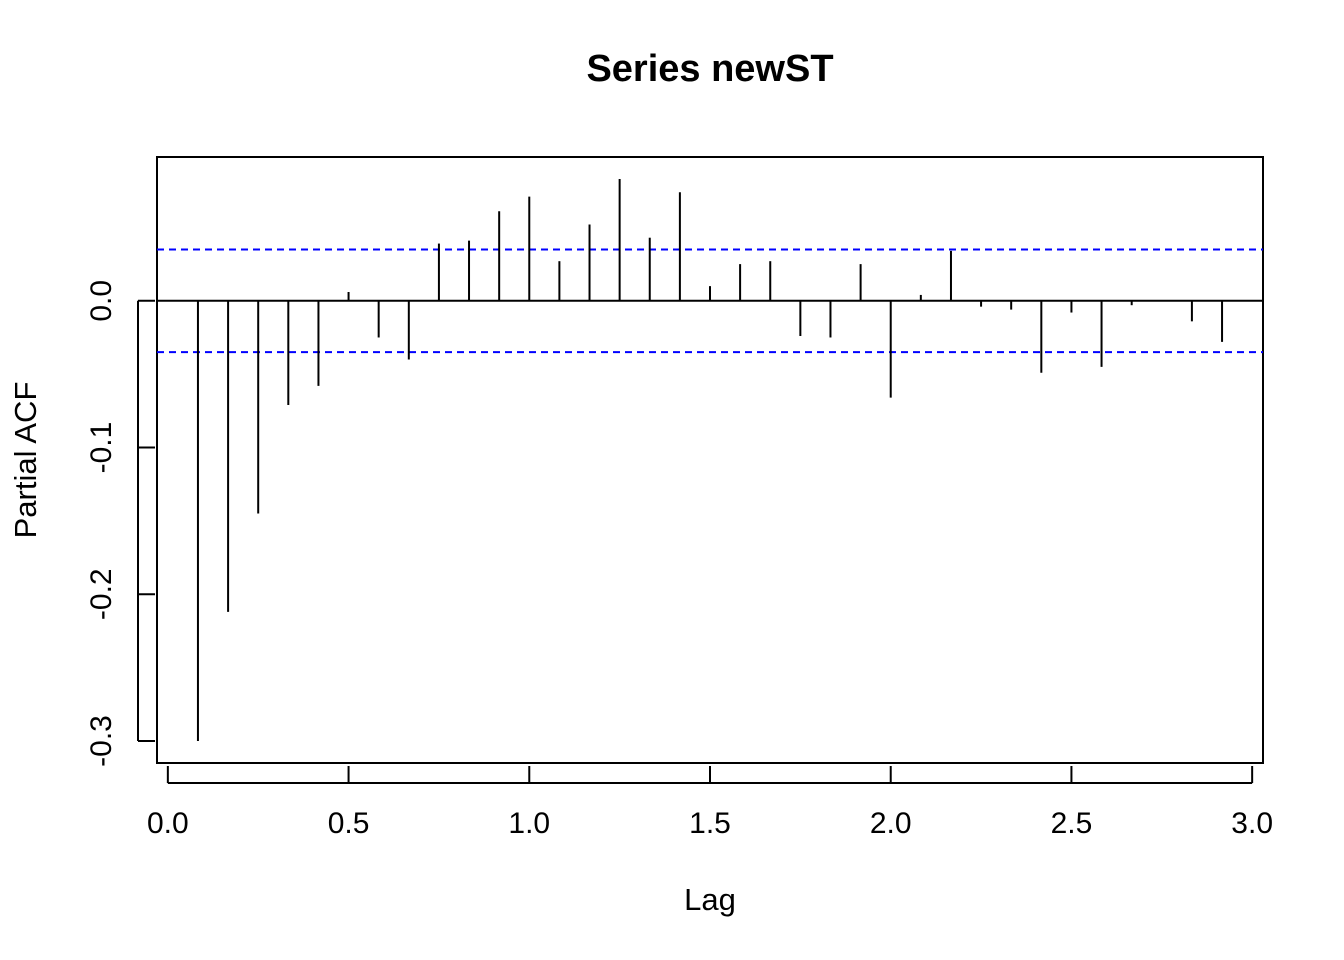 The height and width of the screenshot is (960, 1344). Describe the element at coordinates (710, 301) in the screenshot. I see `confidence-bounds` at that location.